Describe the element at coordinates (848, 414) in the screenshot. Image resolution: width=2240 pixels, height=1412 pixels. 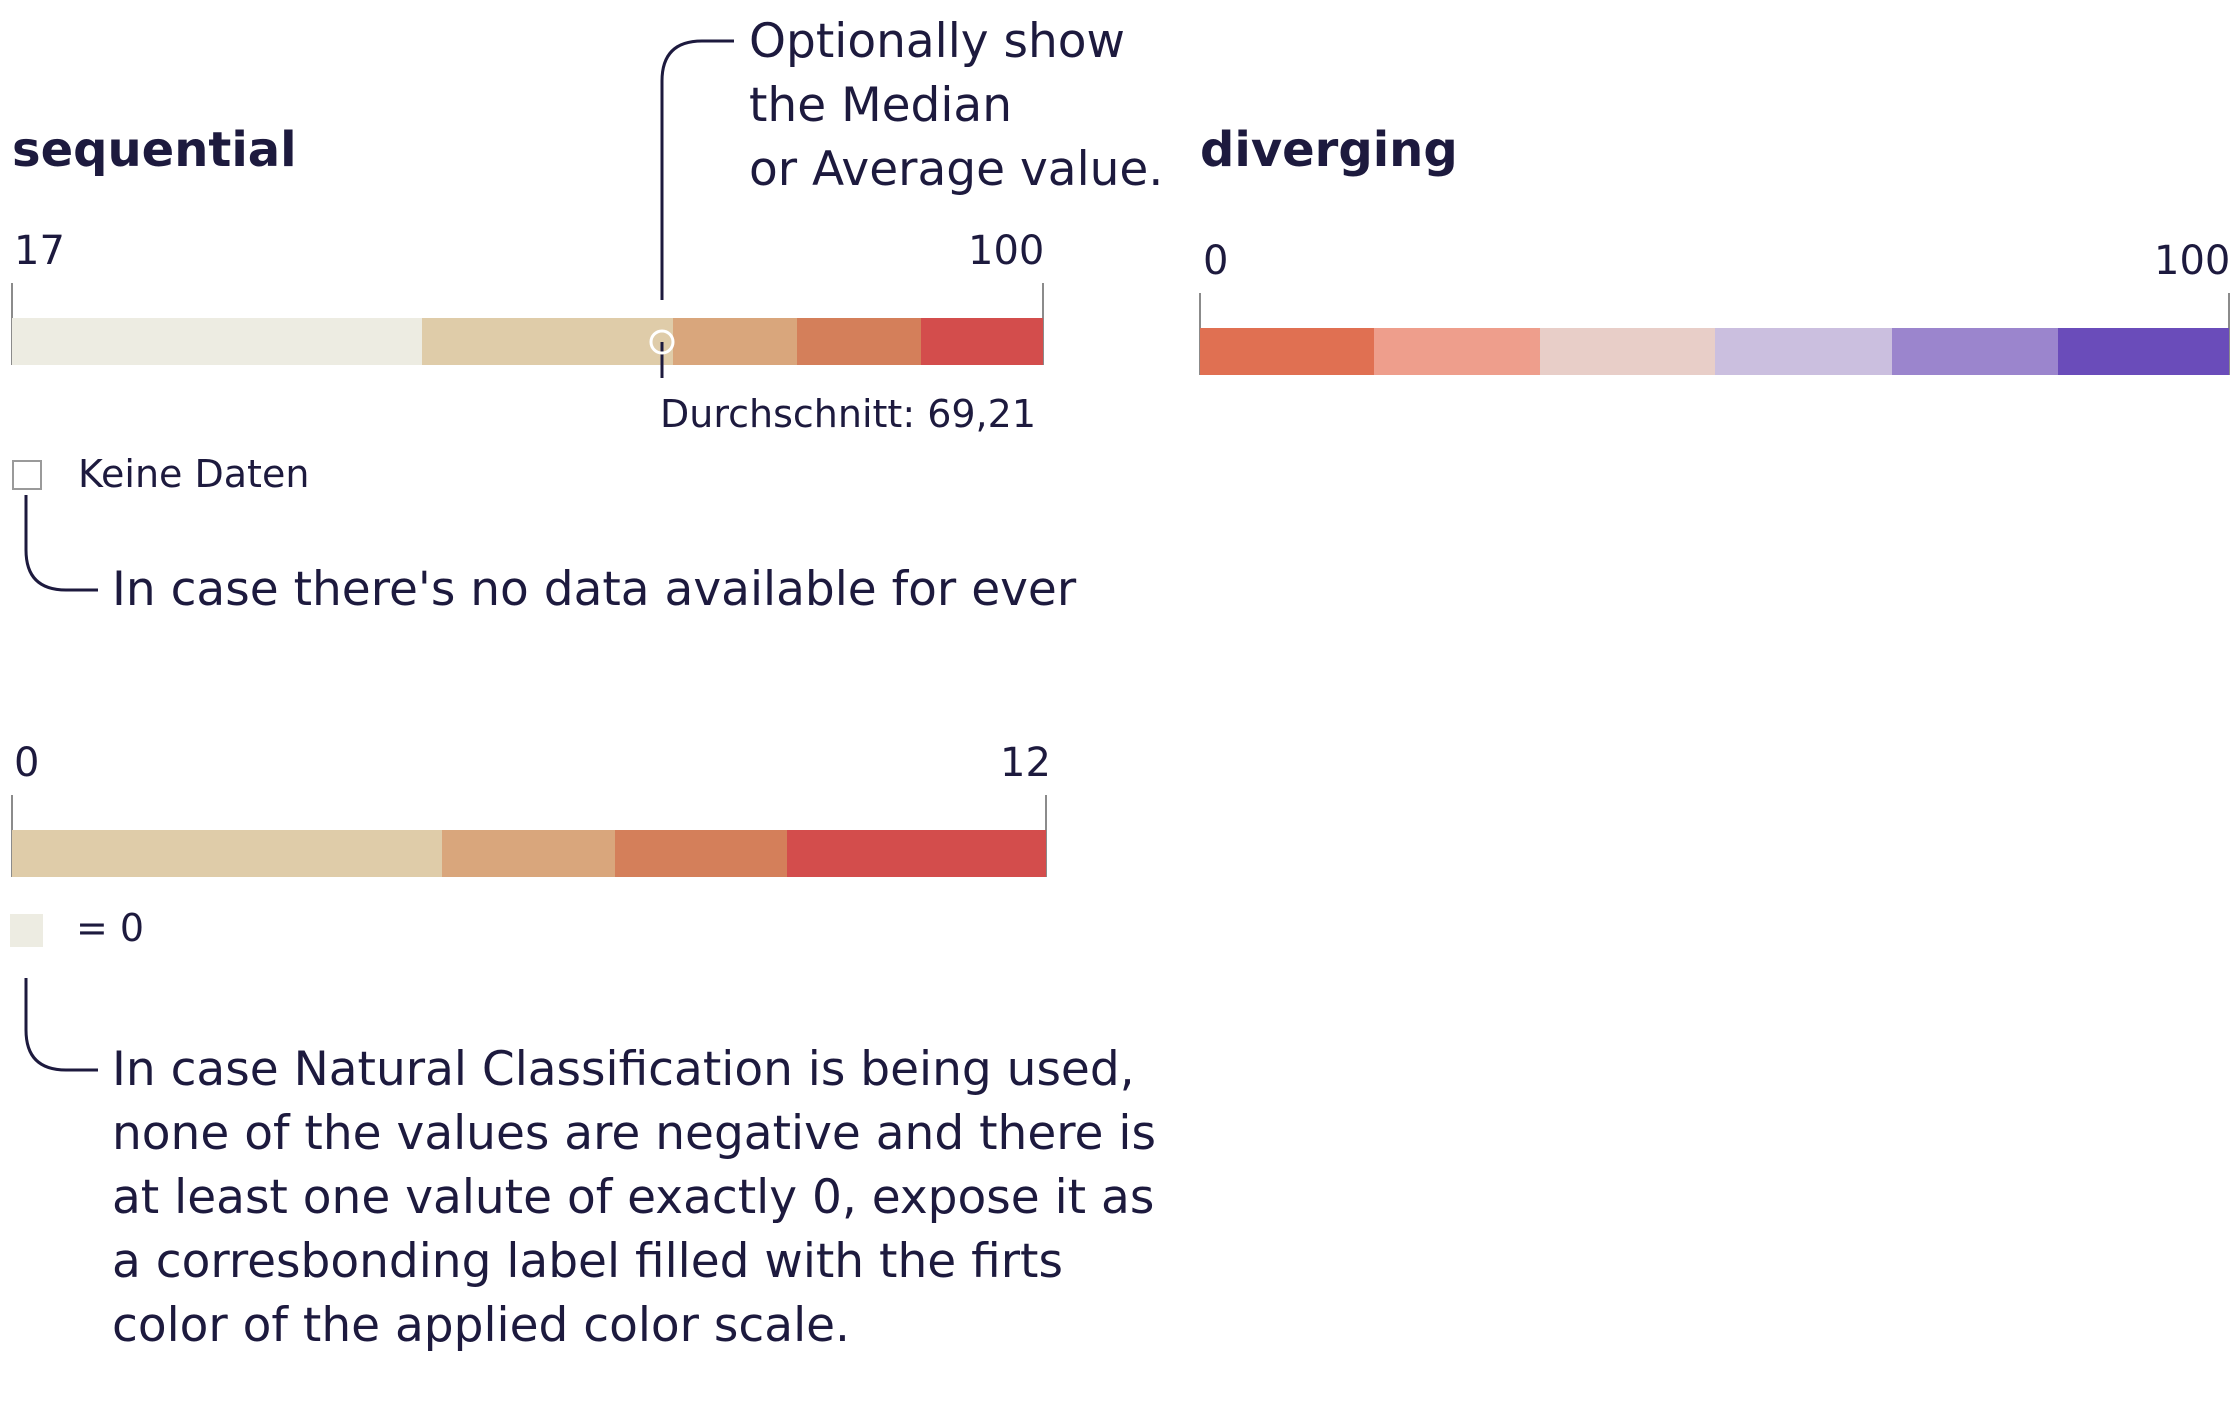
I see `average-label: Durchschnitt: 69,21` at that location.